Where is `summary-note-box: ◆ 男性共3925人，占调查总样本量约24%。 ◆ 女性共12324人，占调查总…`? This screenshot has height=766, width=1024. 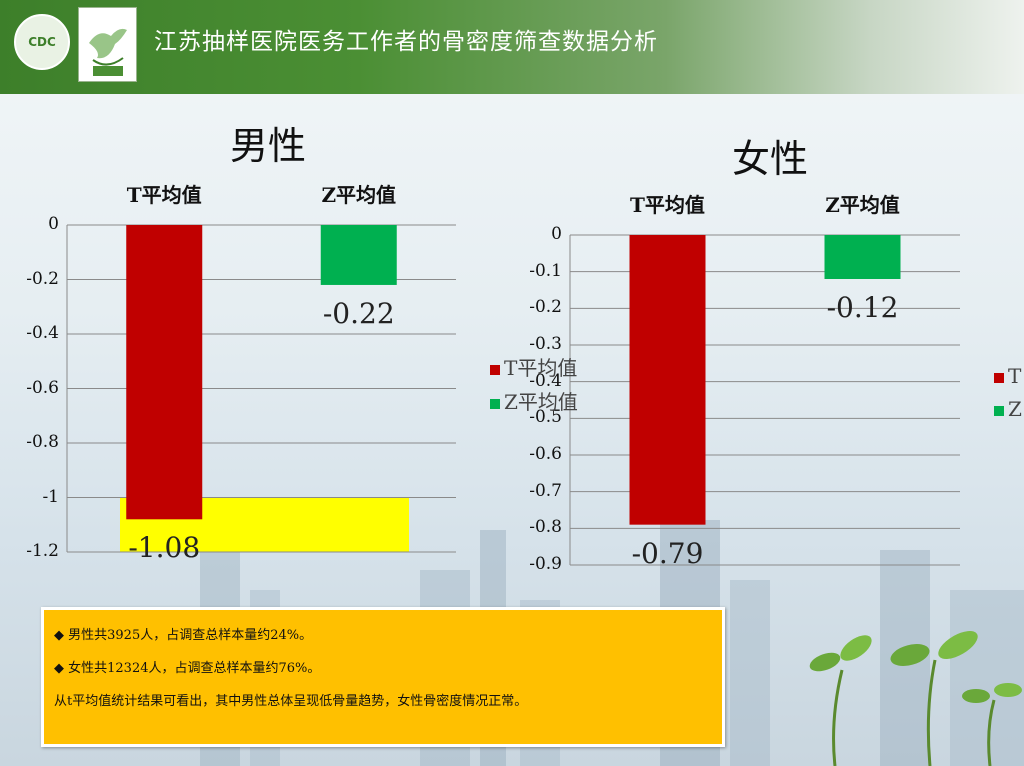
summary-note-box: ◆ 男性共3925人，占调查总样本量约24%。 ◆ 女性共12324人，占调查总… is located at coordinates (383, 677).